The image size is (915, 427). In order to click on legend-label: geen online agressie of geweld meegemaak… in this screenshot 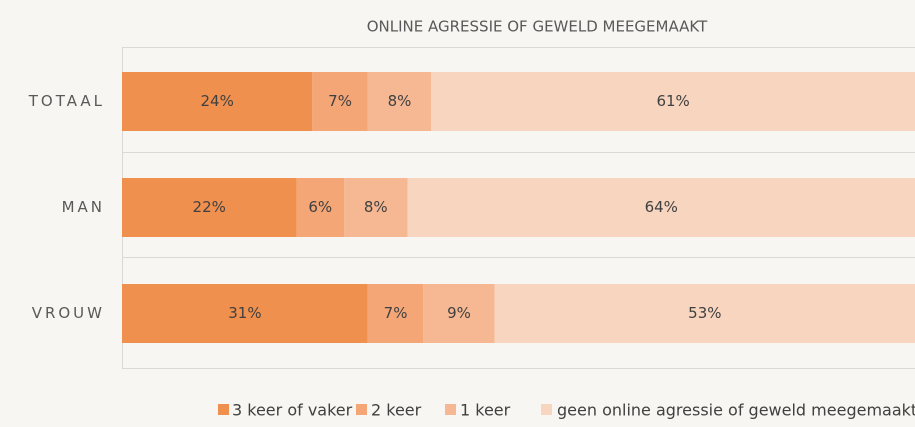, I will do `click(736, 410)`.